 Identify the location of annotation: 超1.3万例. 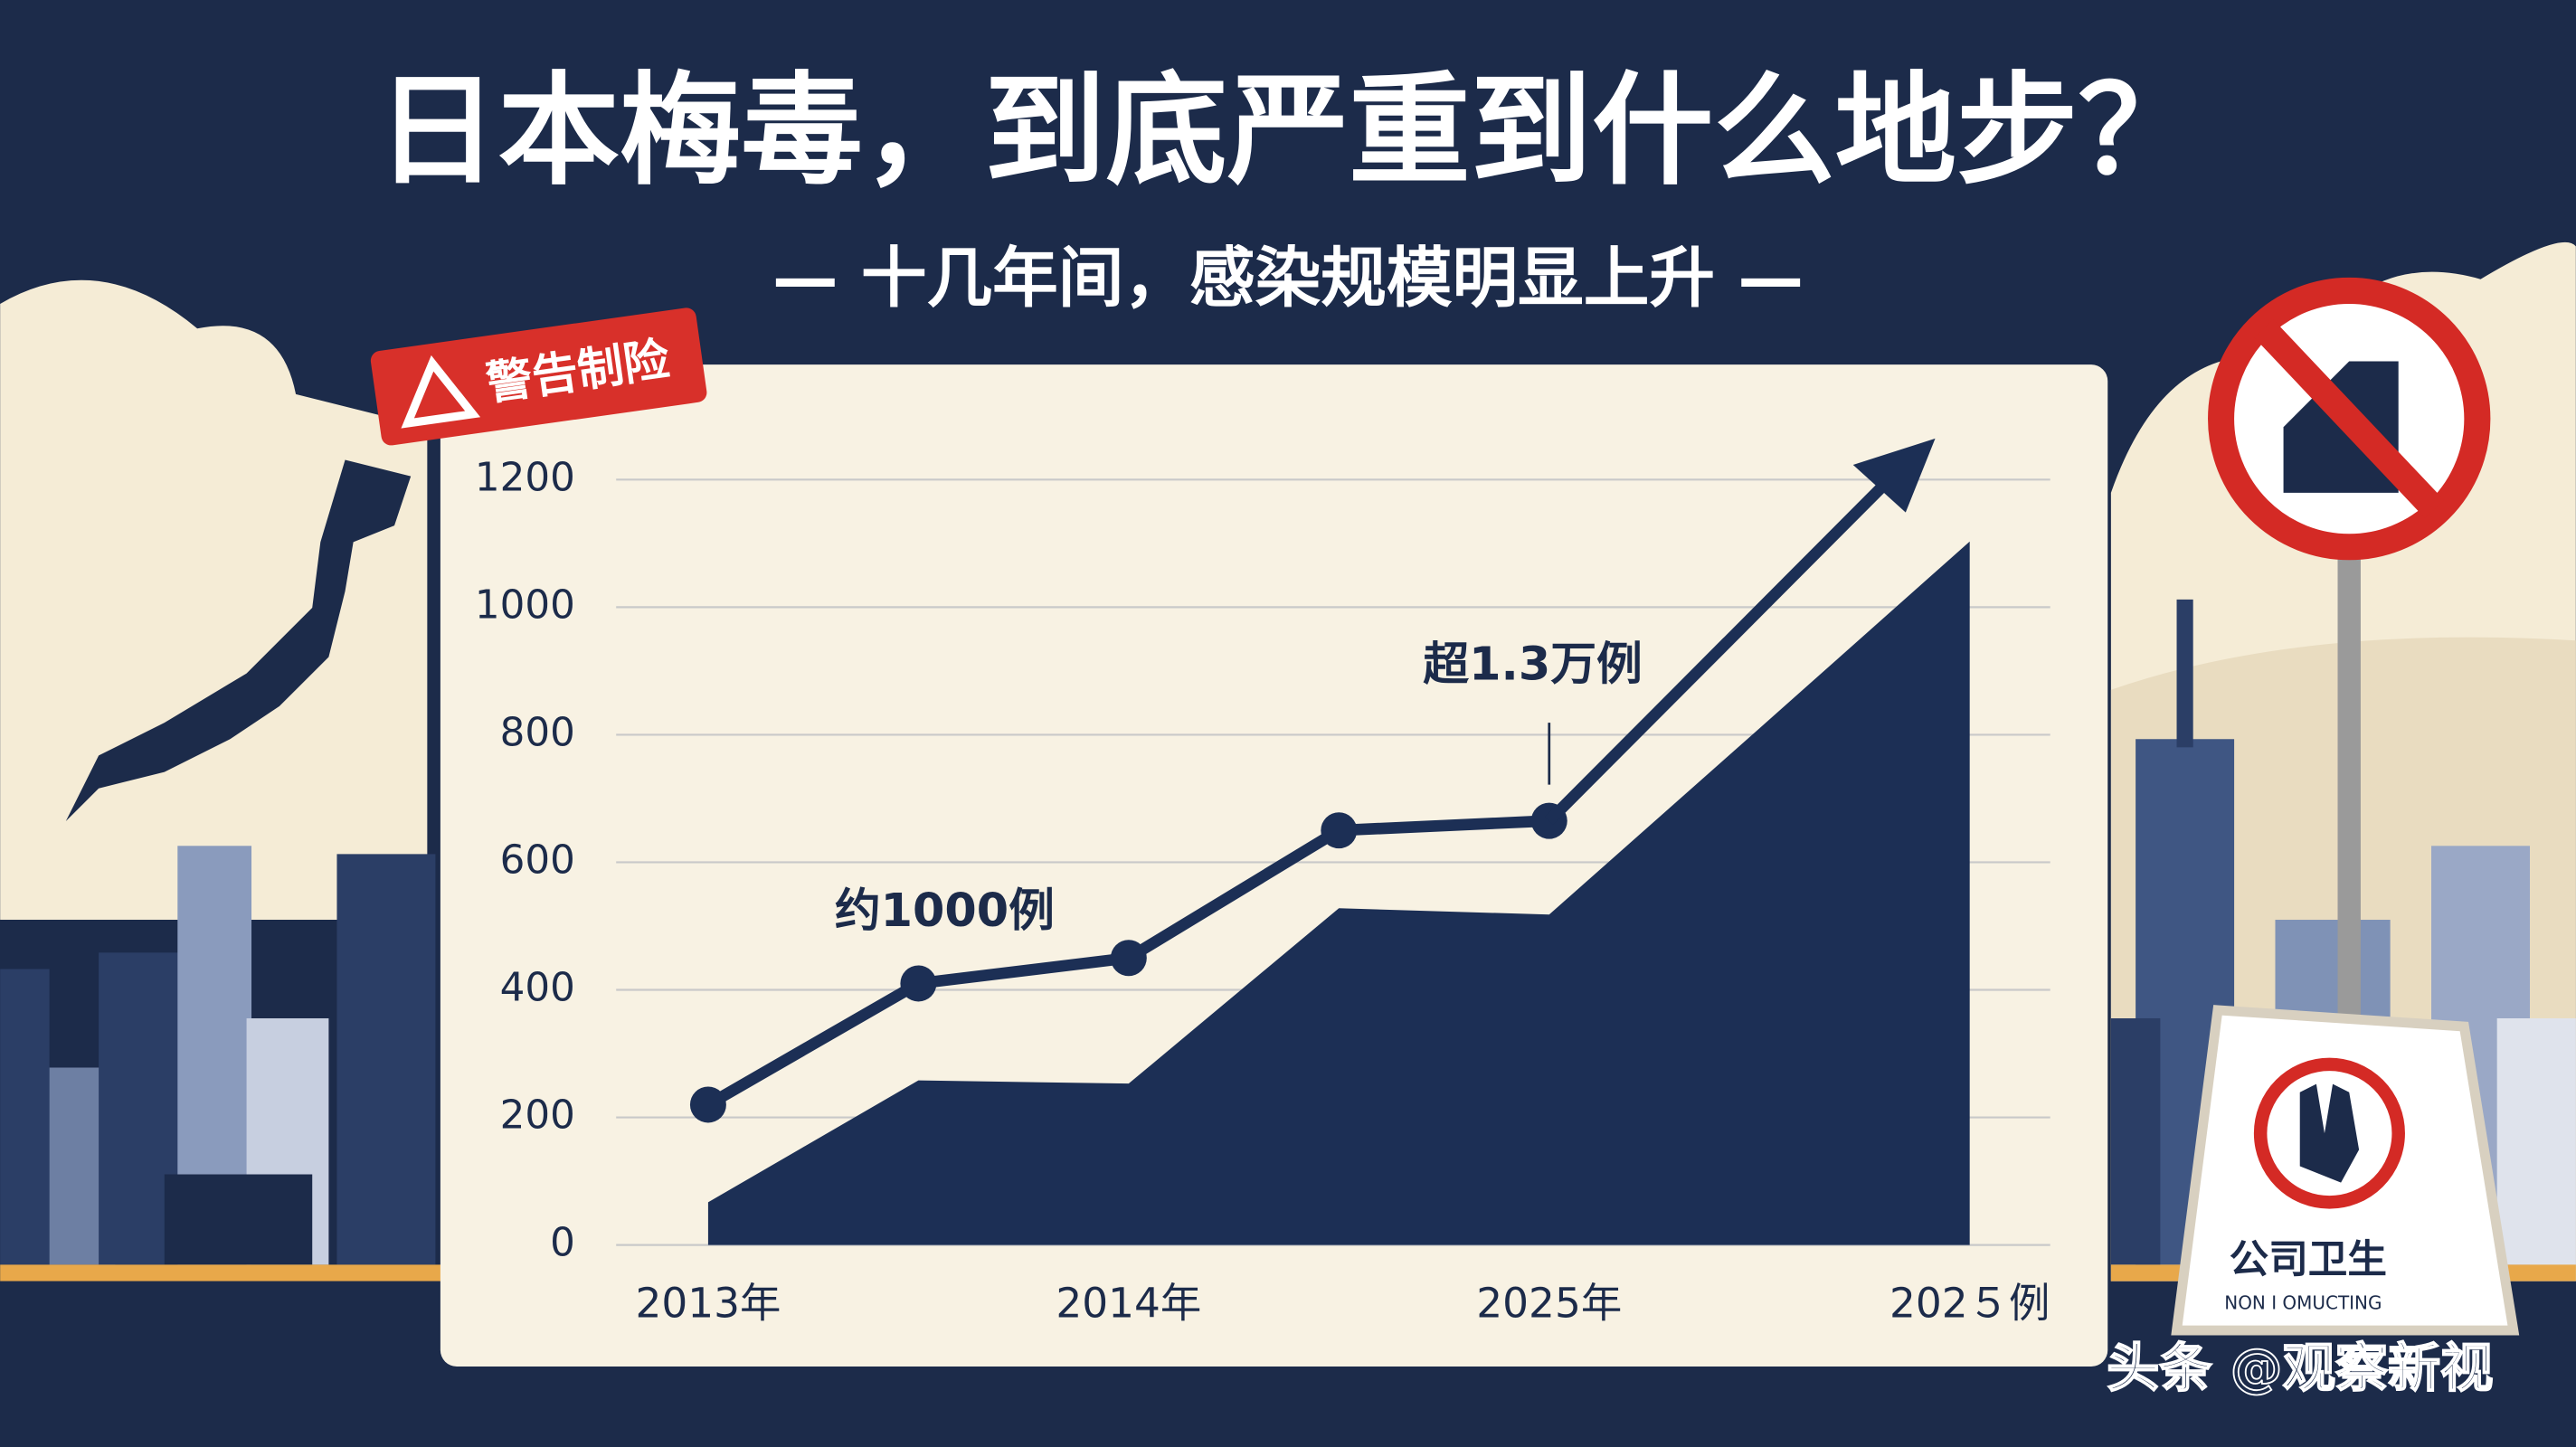
(1533, 663).